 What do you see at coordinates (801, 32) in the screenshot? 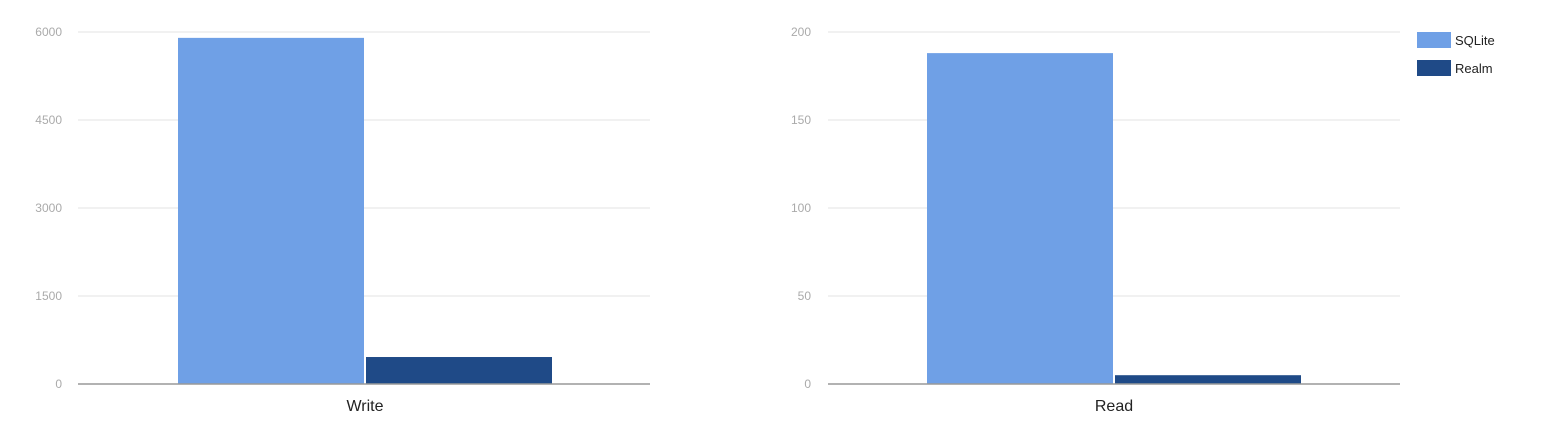
I see `y-tick-label: 200` at bounding box center [801, 32].